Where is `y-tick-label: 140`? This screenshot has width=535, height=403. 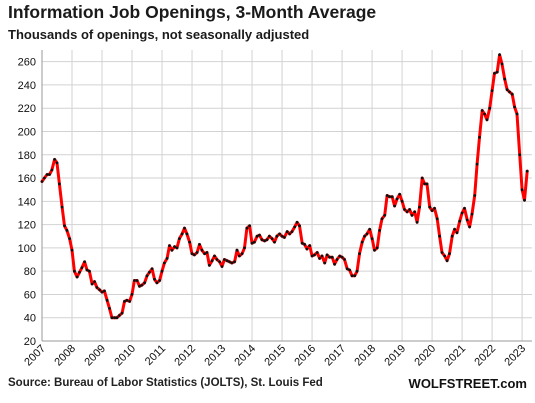
y-tick-label: 140 is located at coordinates (27, 202).